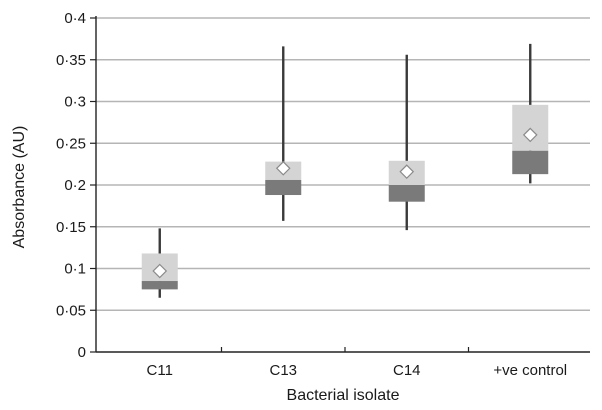  Describe the element at coordinates (407, 370) in the screenshot. I see `x-tick-label: C14` at that location.